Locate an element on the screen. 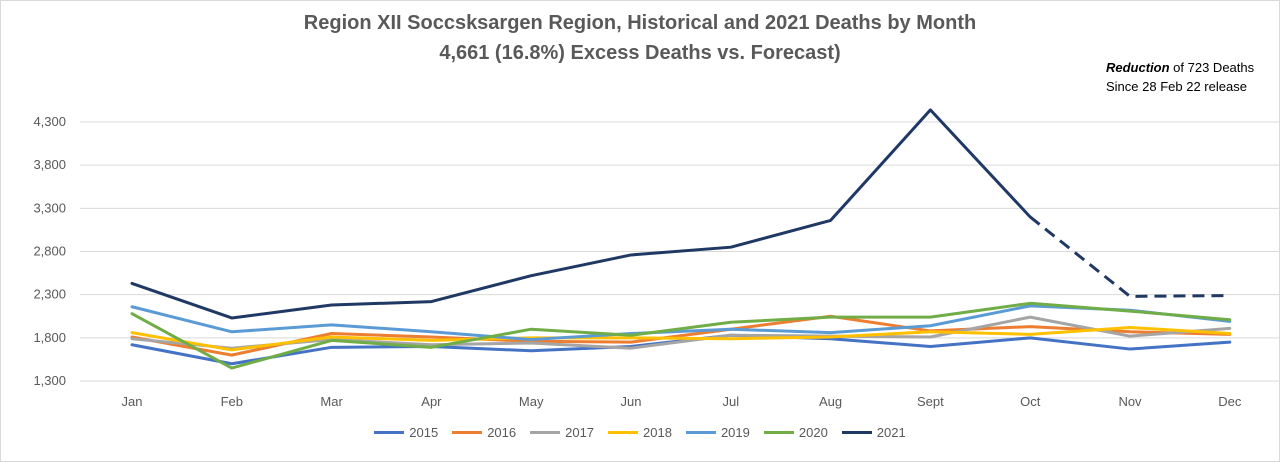 Image resolution: width=1280 pixels, height=462 pixels. series-line-2018 is located at coordinates (681, 338).